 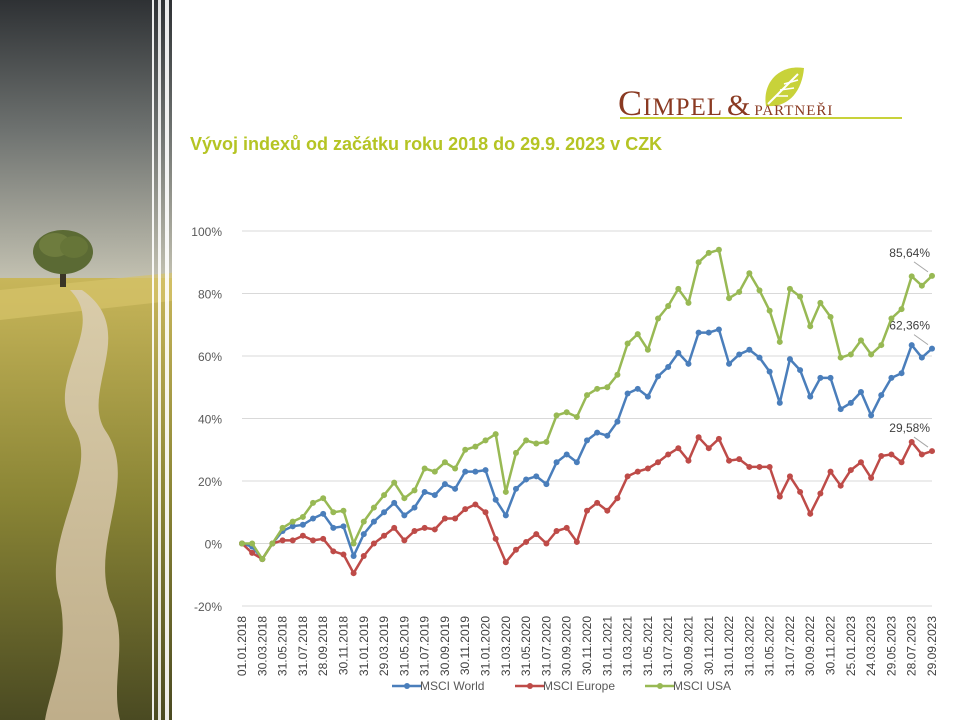 What do you see at coordinates (810, 646) in the screenshot?
I see `x-tick-label: 30.09.2022` at bounding box center [810, 646].